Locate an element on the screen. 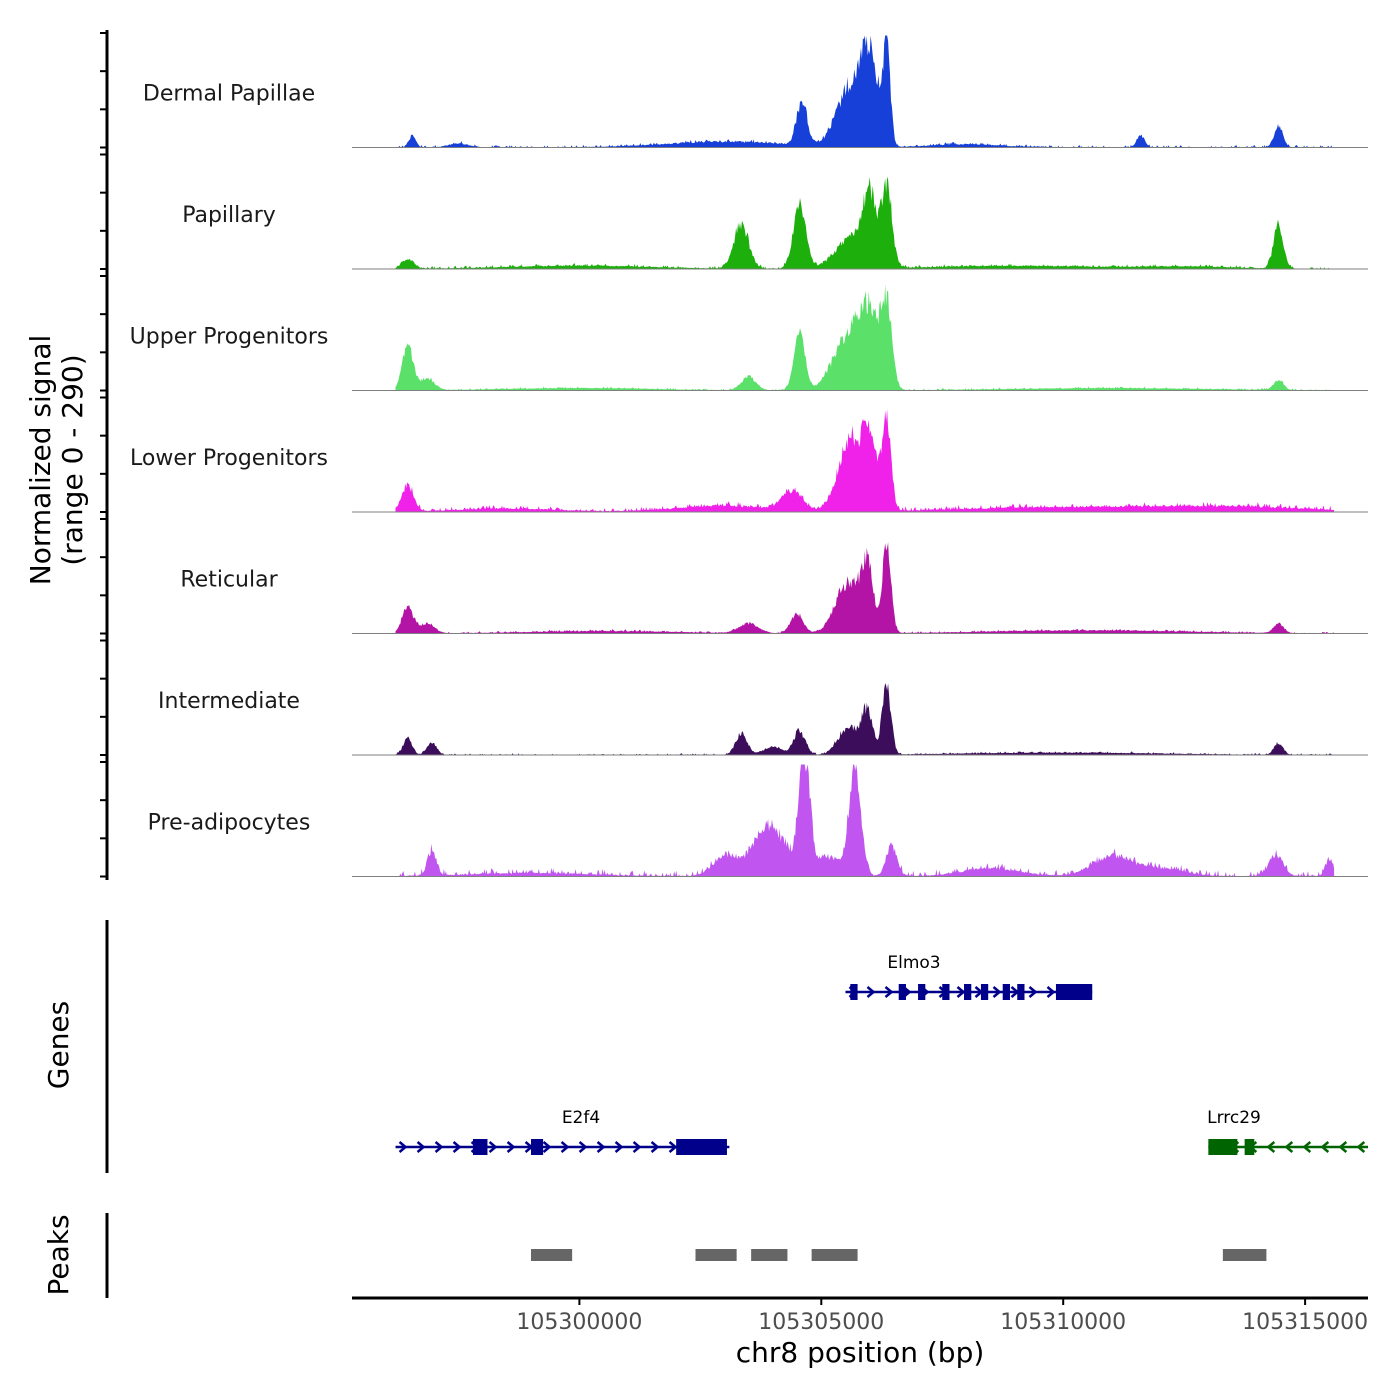 The height and width of the screenshot is (1400, 1400). gene-label: E2f4 is located at coordinates (581, 1118).